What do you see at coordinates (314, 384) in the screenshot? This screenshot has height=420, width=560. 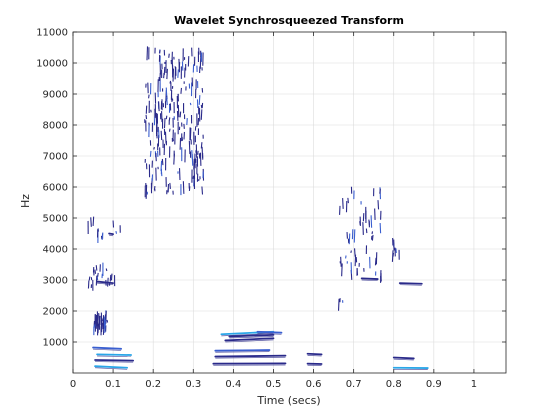 I see `x-tick-label: 0.6` at bounding box center [314, 384].